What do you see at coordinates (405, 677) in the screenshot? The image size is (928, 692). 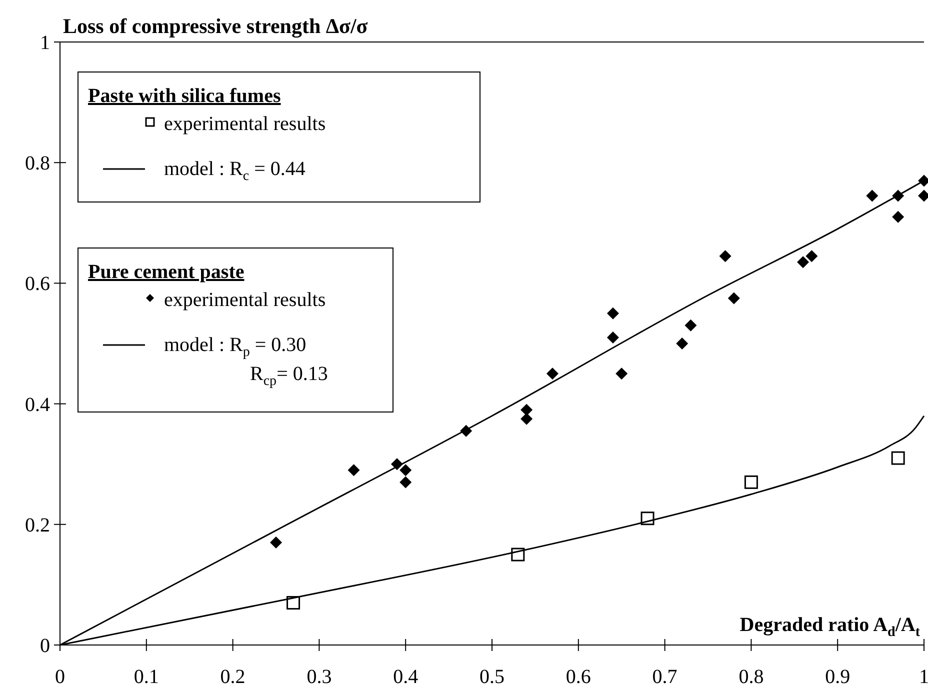 I see `x-tick-label: 0.4` at bounding box center [405, 677].